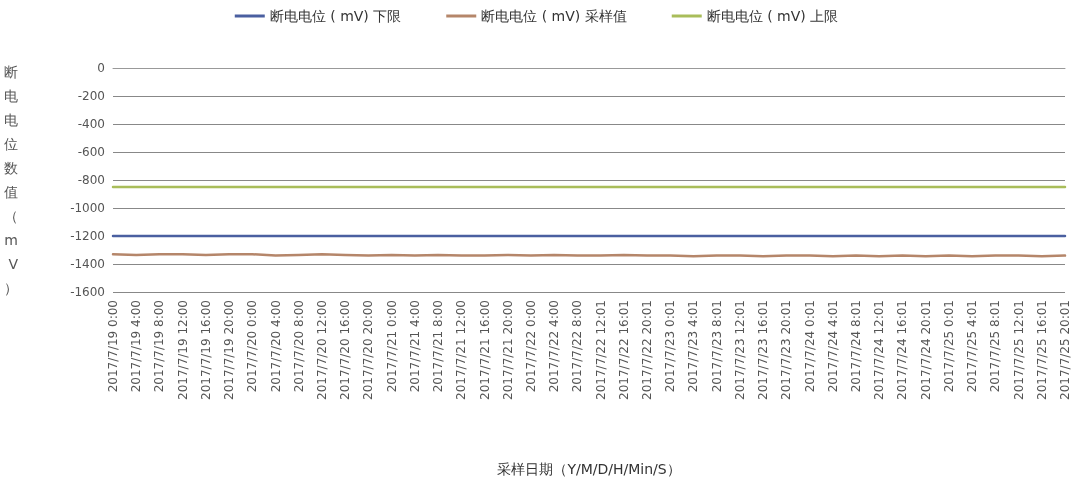 The image size is (1073, 490). Describe the element at coordinates (995, 346) in the screenshot. I see `x-tick-label: 2017/7/25 8:01` at that location.